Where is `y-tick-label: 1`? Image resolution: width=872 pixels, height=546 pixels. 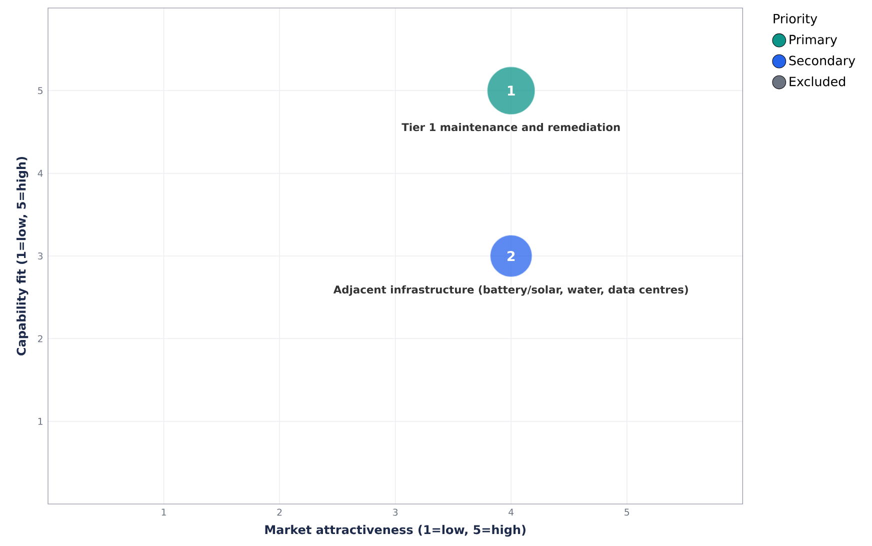
y-tick-label: 1 is located at coordinates (40, 421).